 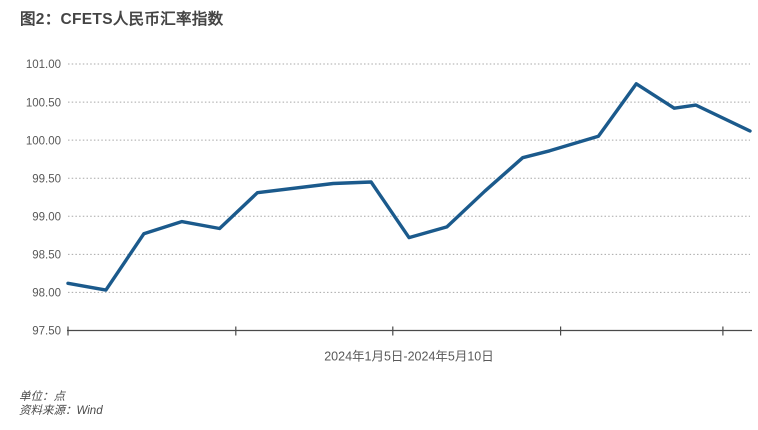 What do you see at coordinates (42, 397) in the screenshot?
I see `unit-note: 单位：点` at bounding box center [42, 397].